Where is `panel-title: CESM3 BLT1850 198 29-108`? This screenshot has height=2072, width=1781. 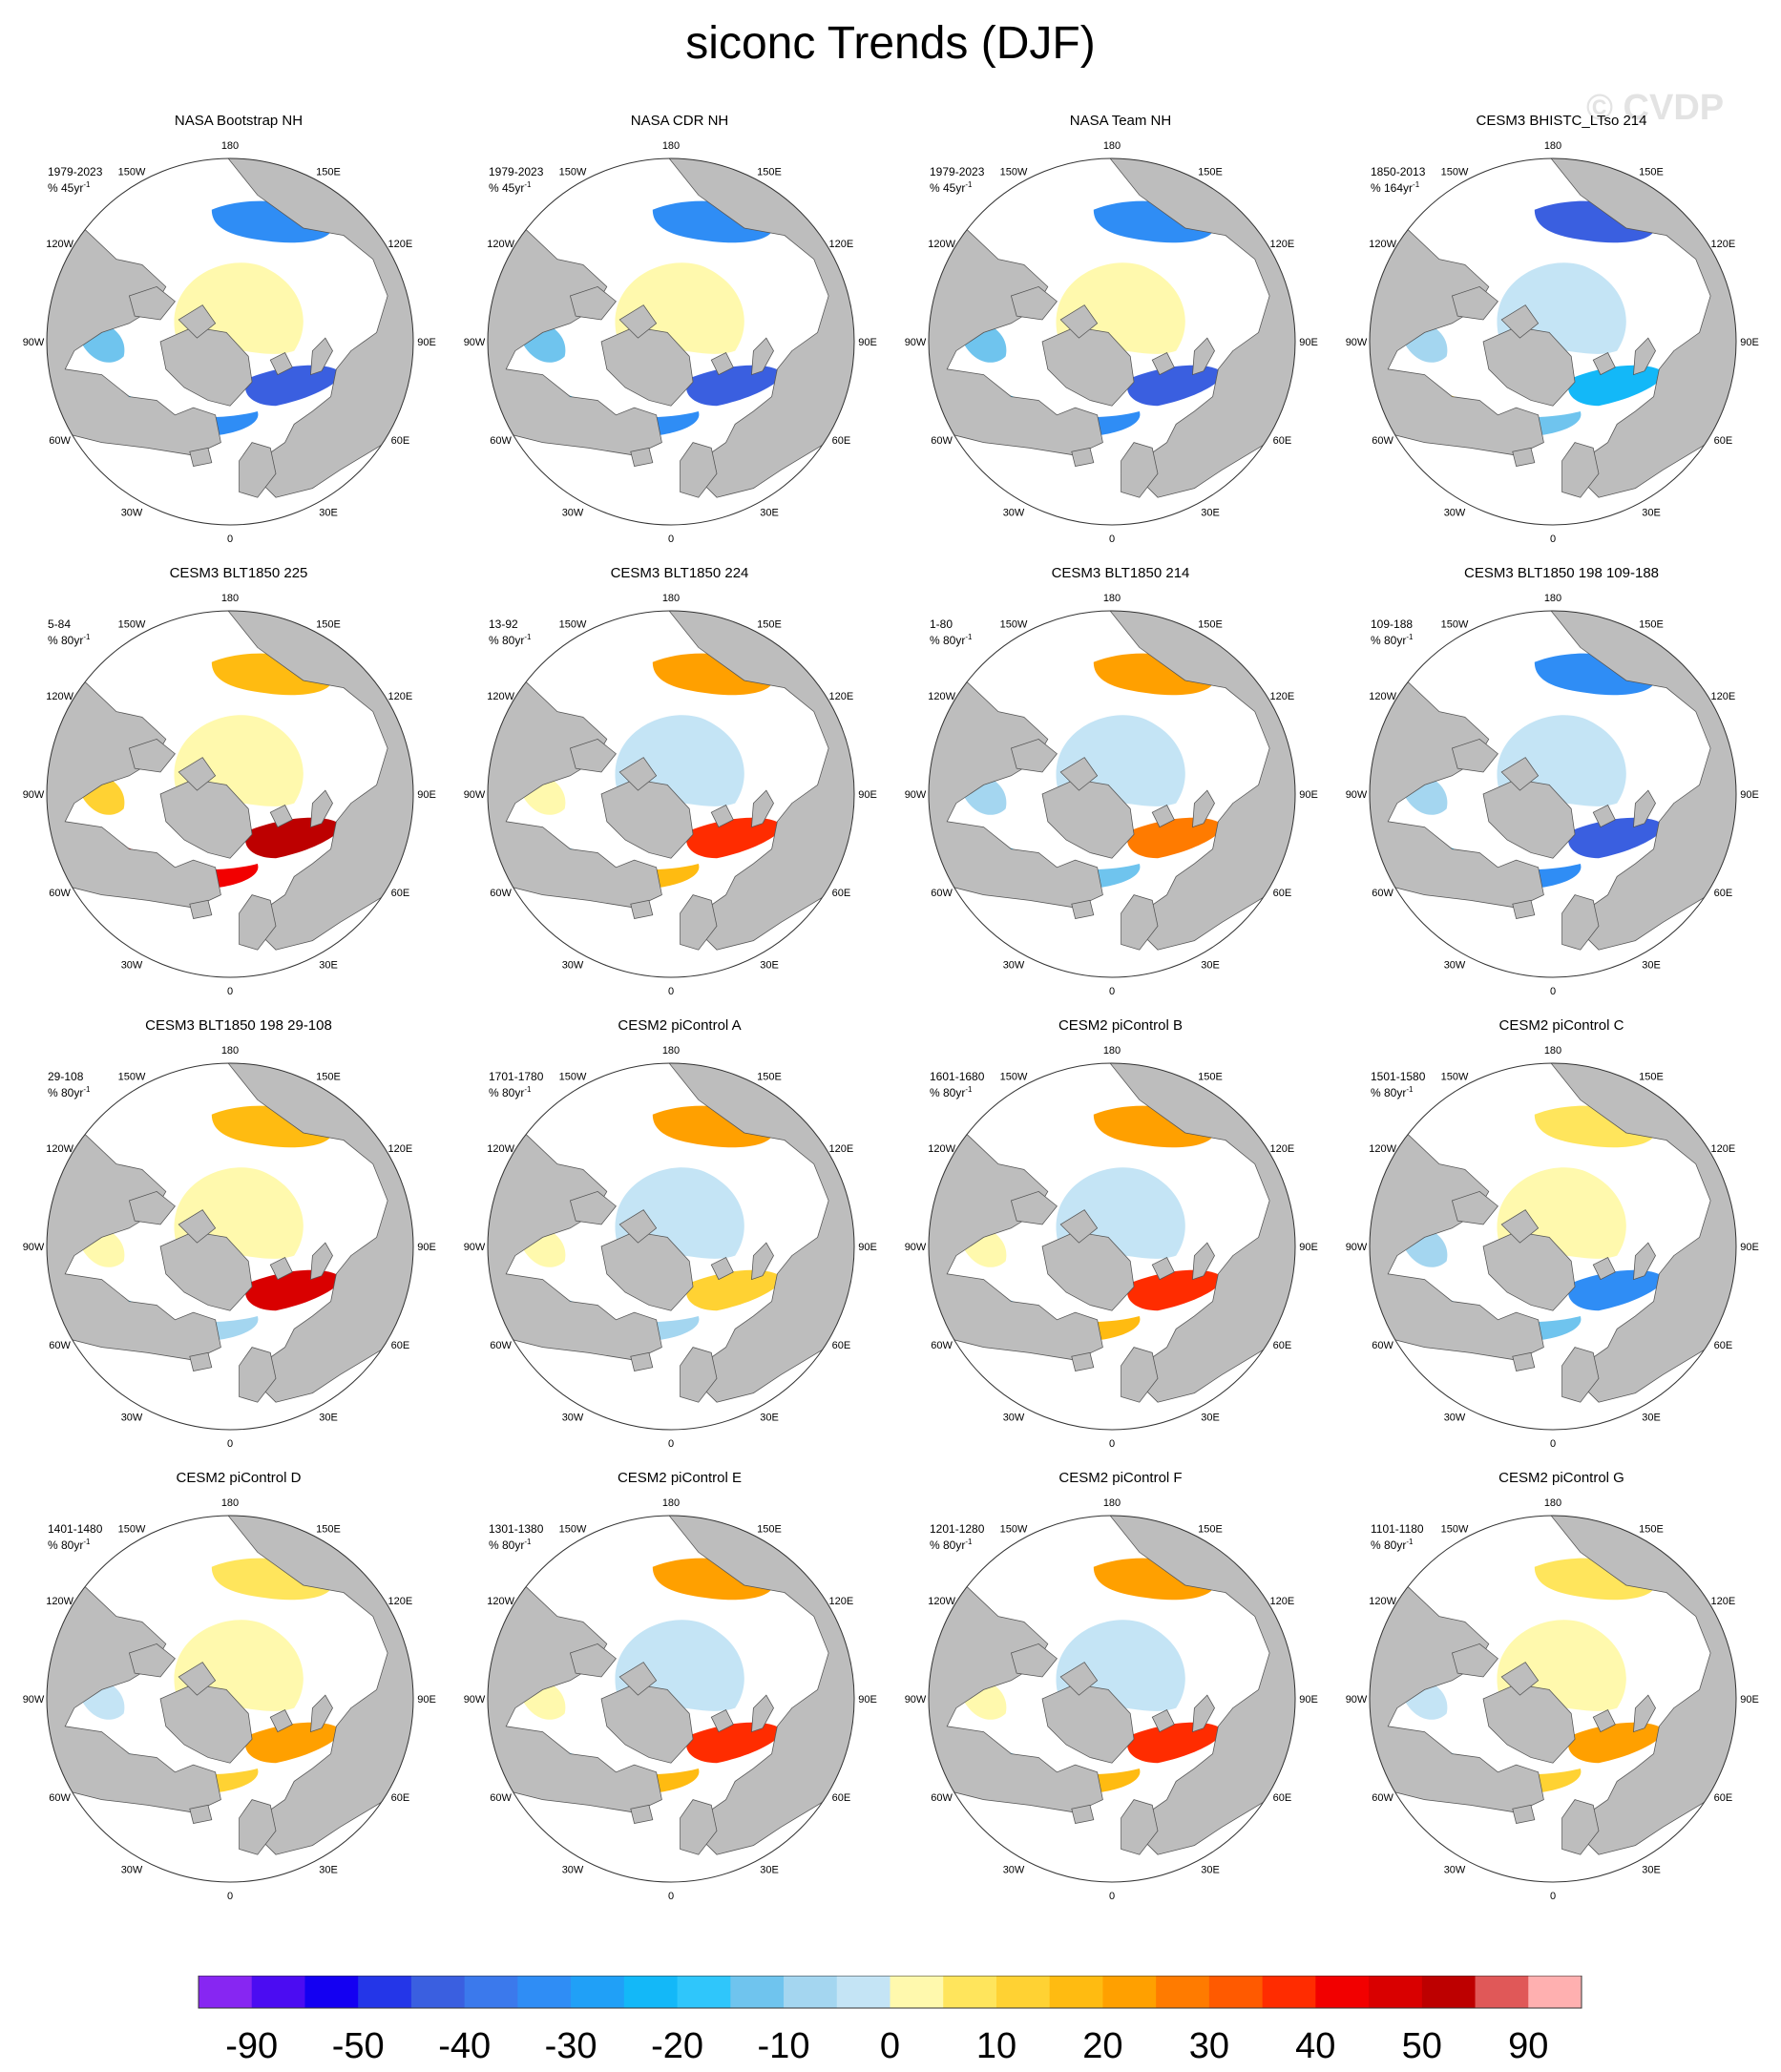
panel-title: CESM3 BLT1850 198 29-108 is located at coordinates (238, 1025).